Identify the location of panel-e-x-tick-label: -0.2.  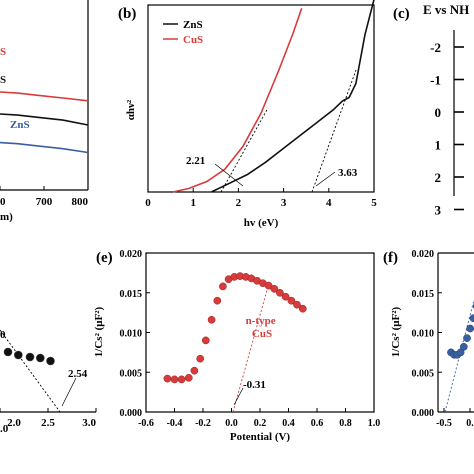
(203, 423).